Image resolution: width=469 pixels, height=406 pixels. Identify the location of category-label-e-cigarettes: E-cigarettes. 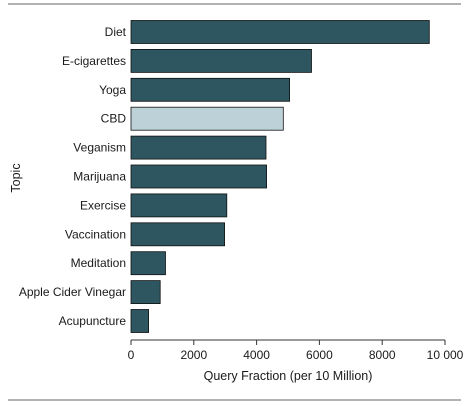
(94, 61).